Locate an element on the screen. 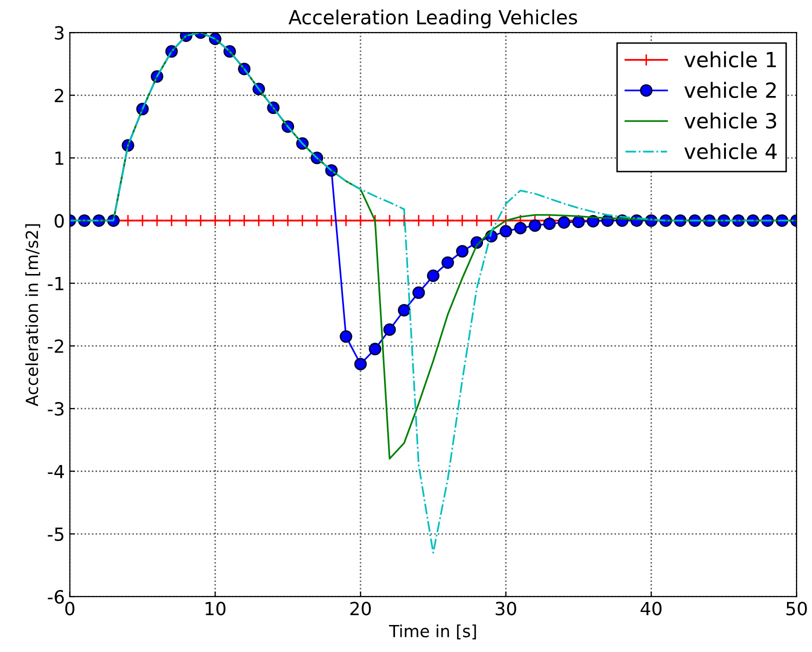 The height and width of the screenshot is (652, 812). y-tick-label: -5 is located at coordinates (56, 535).